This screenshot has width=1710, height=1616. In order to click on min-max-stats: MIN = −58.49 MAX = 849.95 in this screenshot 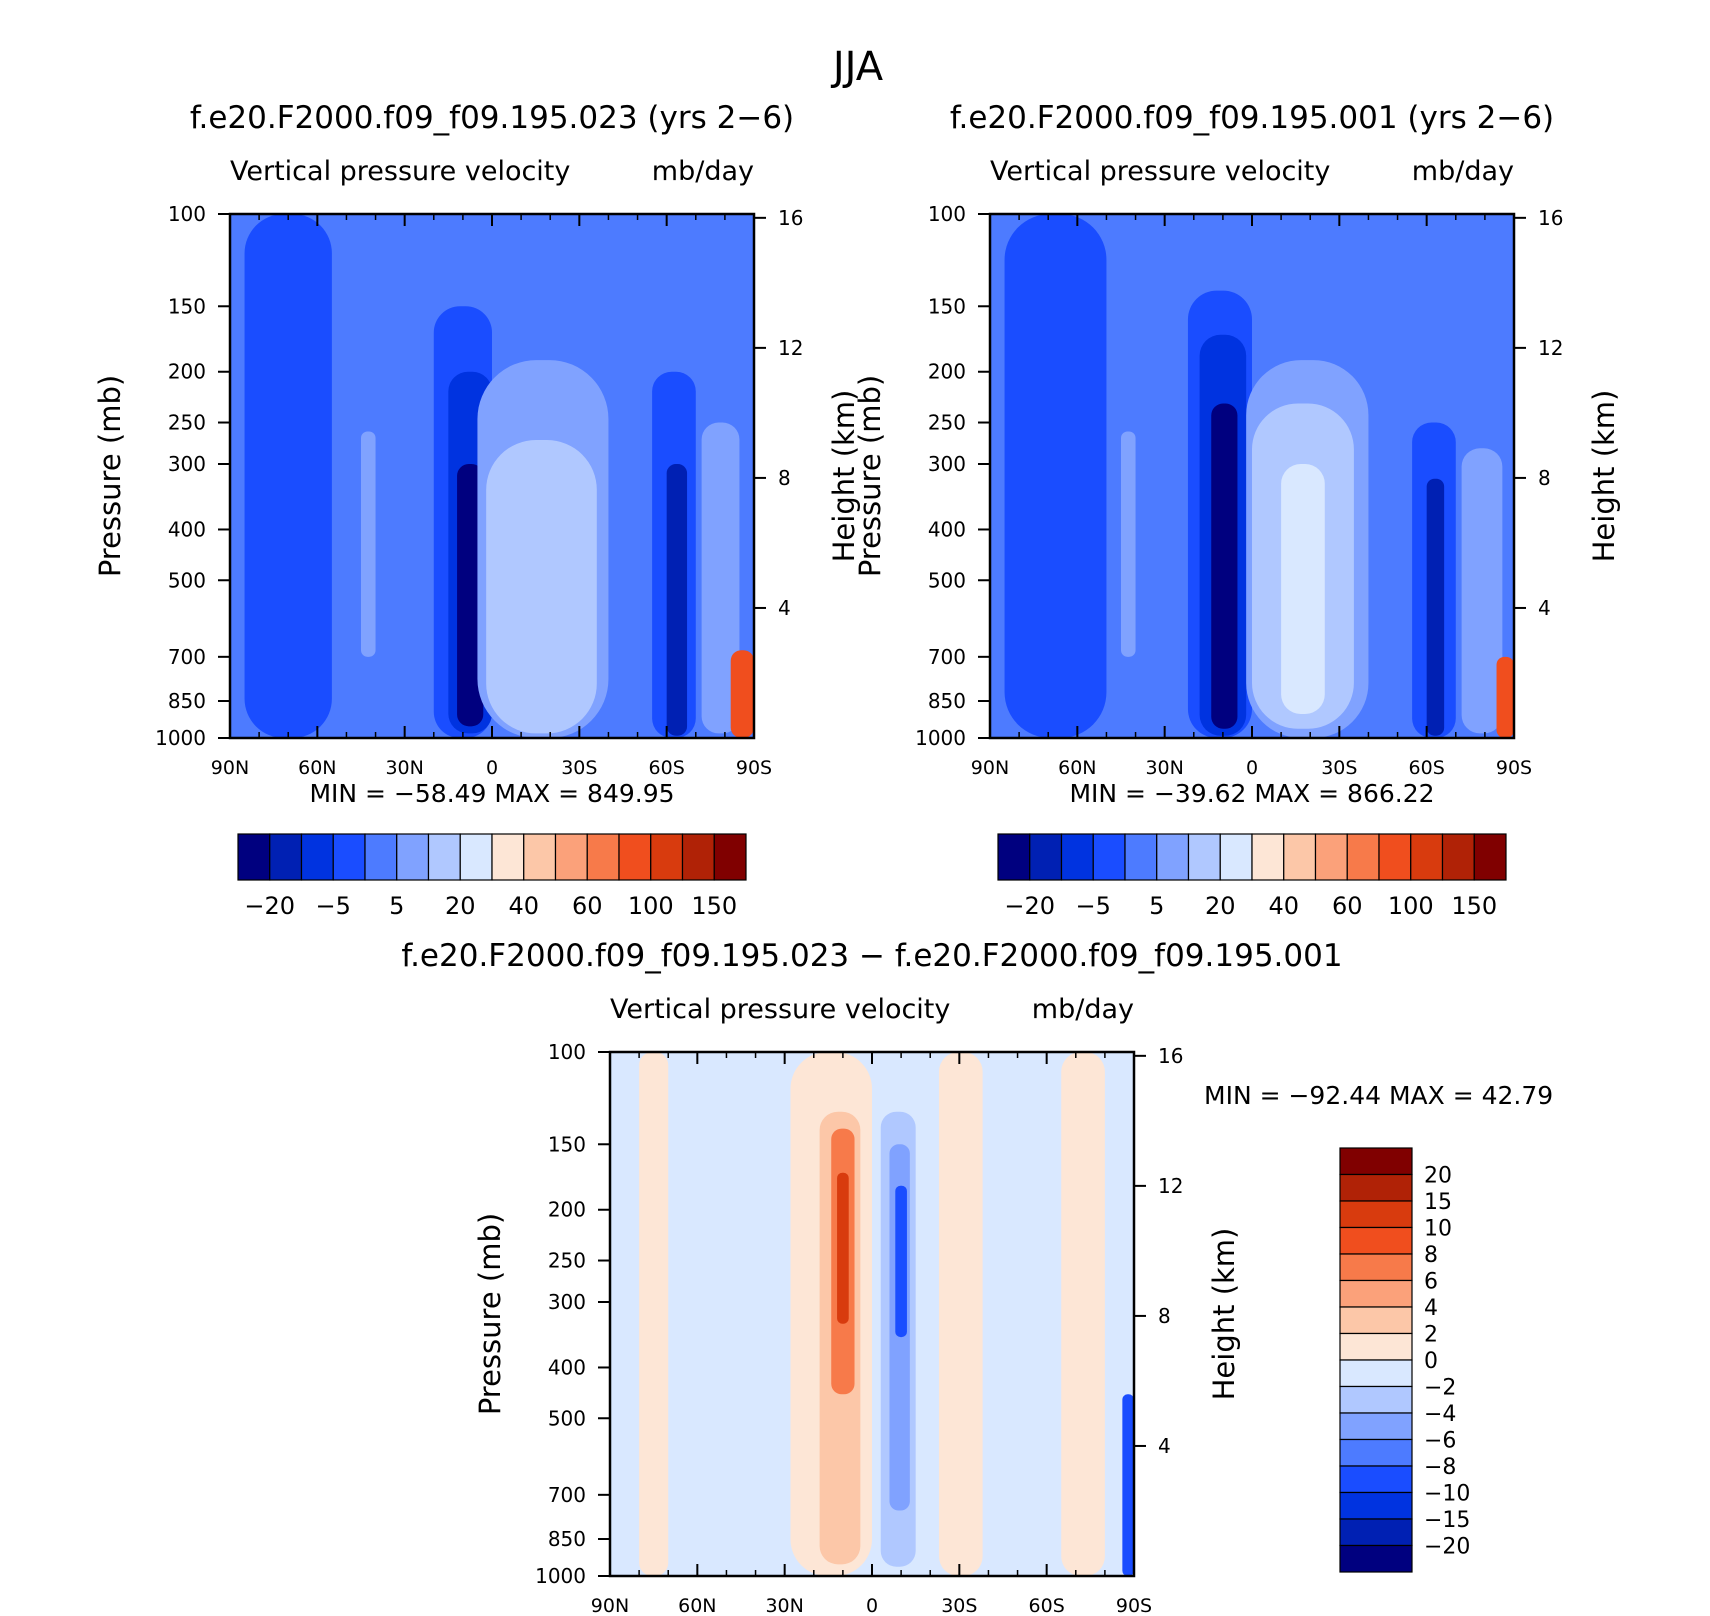, I will do `click(491, 793)`.